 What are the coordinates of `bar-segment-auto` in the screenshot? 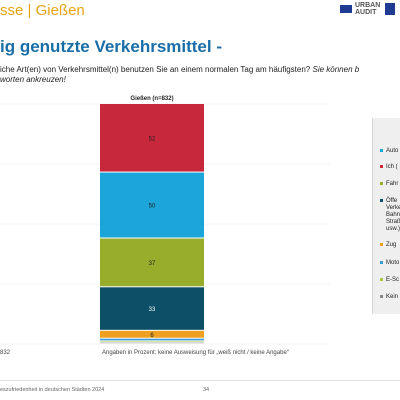 It's located at (152, 138).